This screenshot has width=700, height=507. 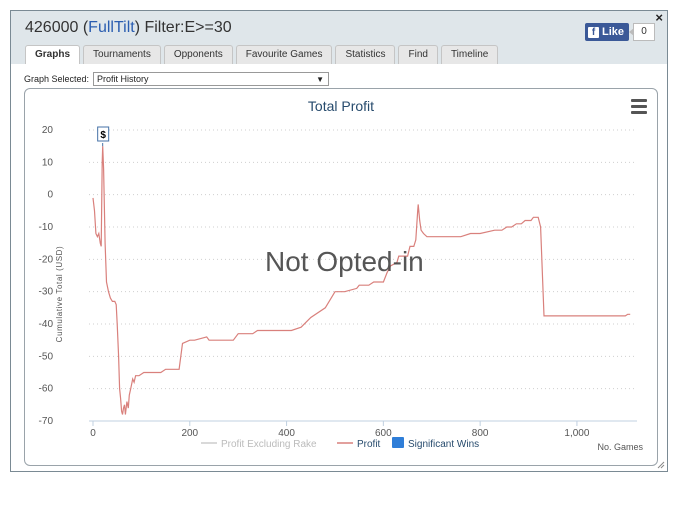 I want to click on graph-selector-label: Graph Selected:, so click(x=57, y=79).